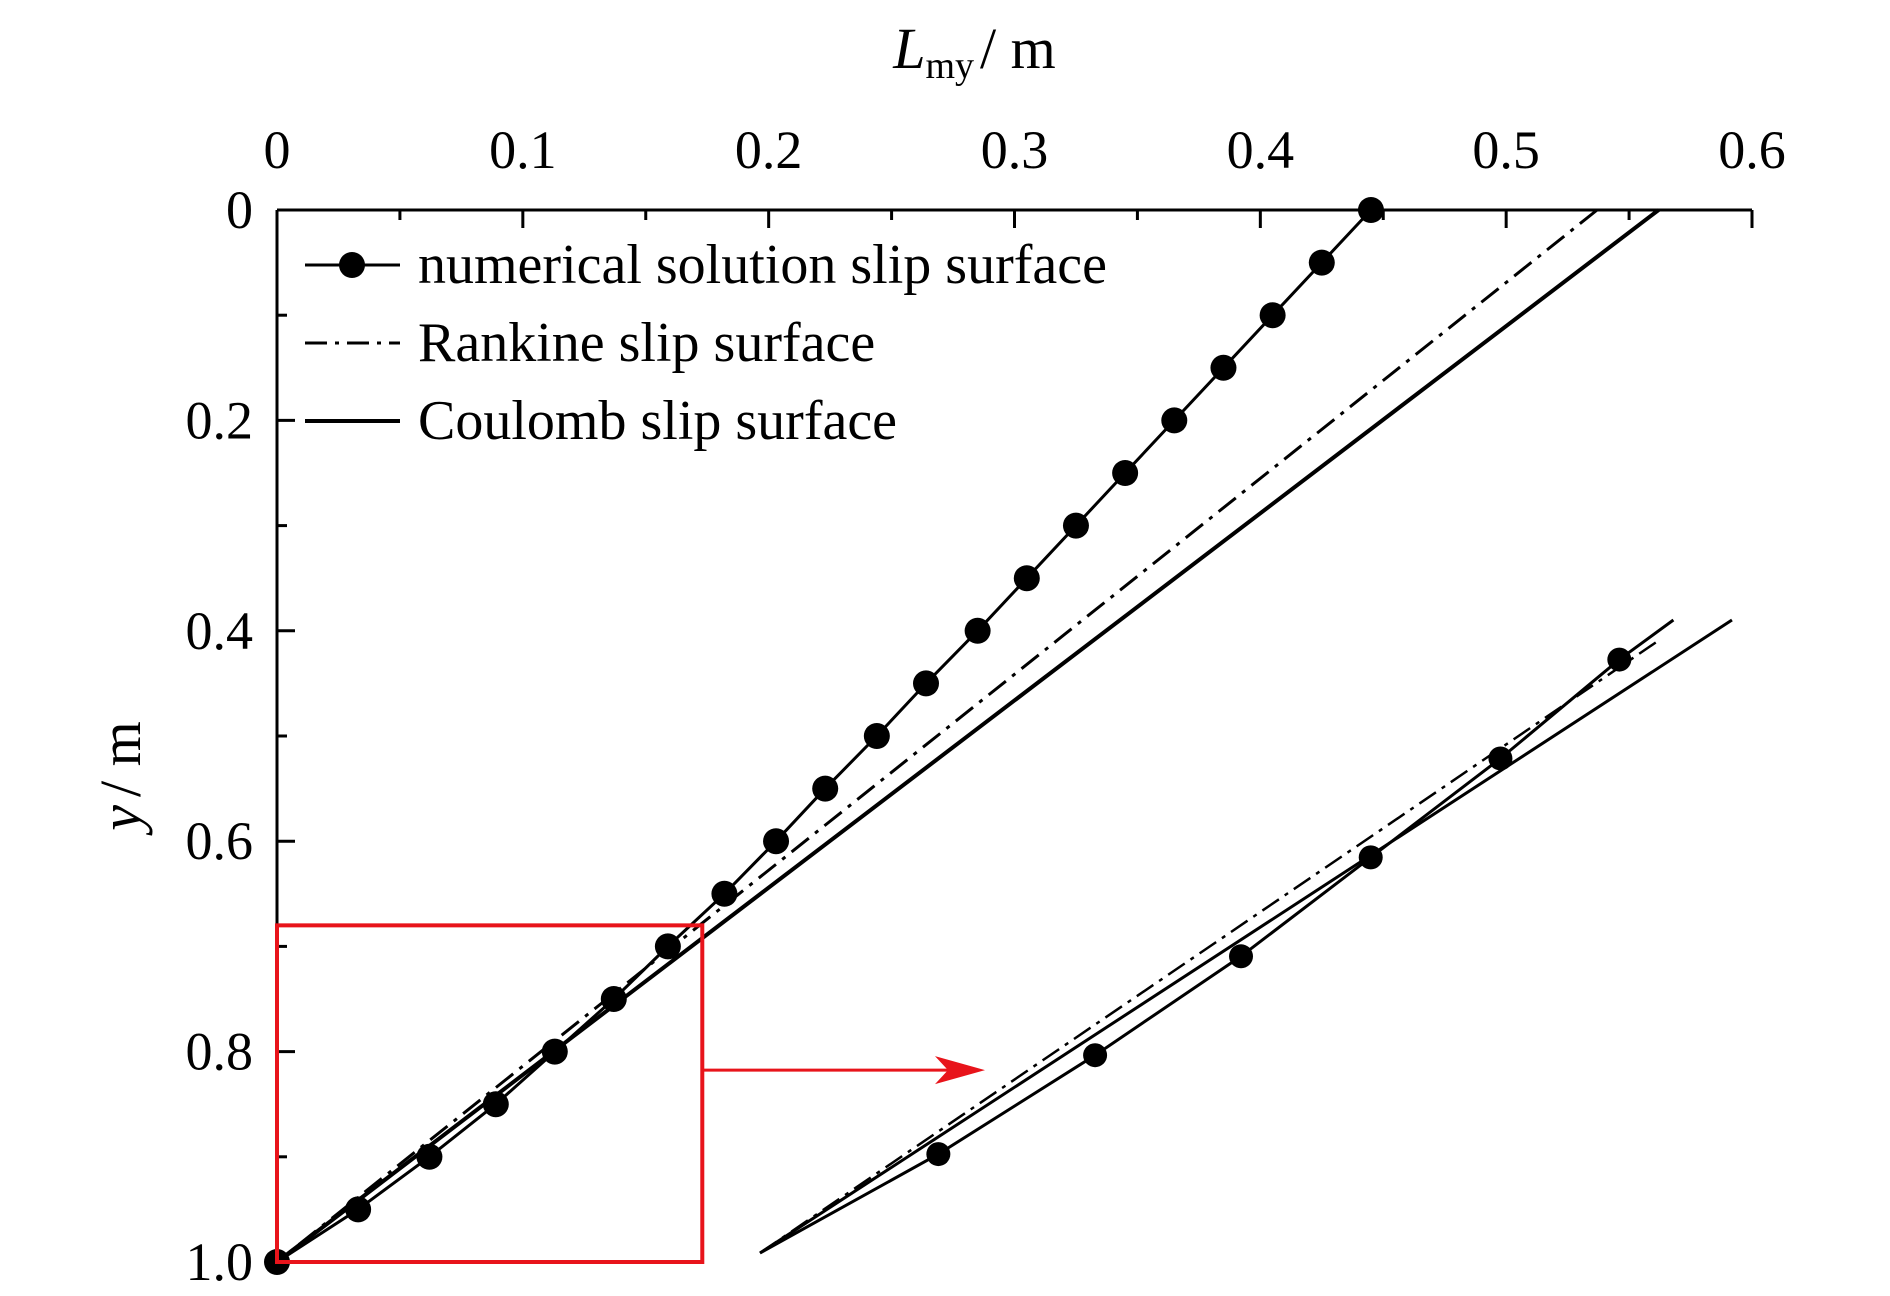 The width and height of the screenshot is (1890, 1296). Describe the element at coordinates (1015, 150) in the screenshot. I see `x-tick-label: 0.3` at that location.